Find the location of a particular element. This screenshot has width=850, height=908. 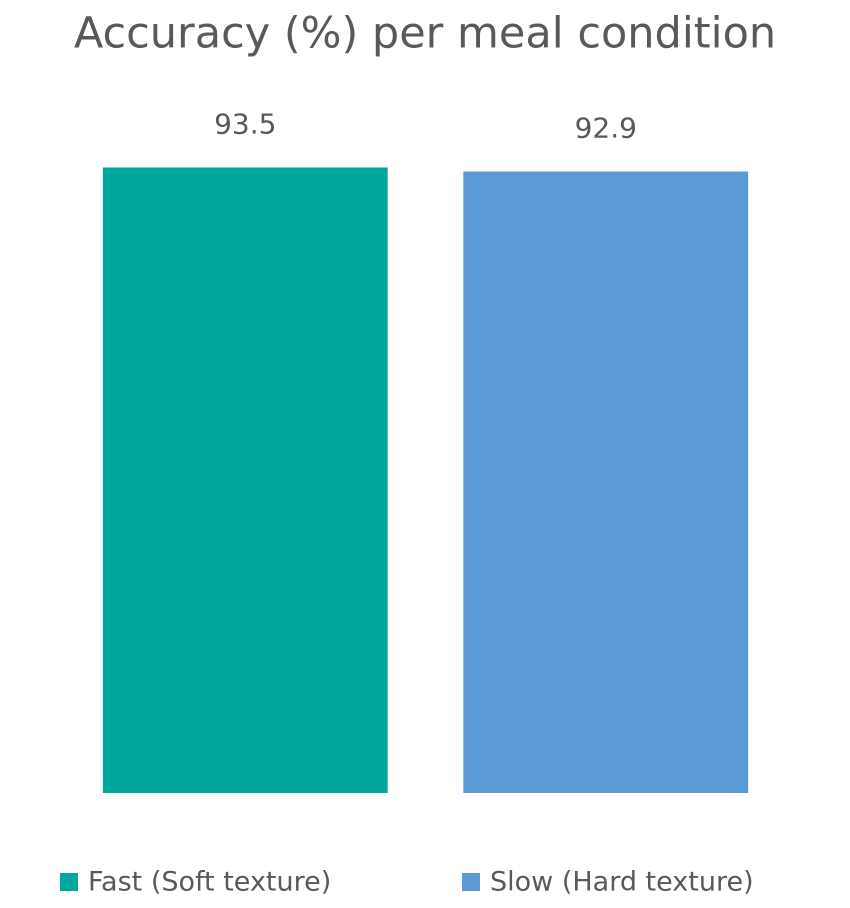

legend-label: Slow (Hard texture) is located at coordinates (622, 882).